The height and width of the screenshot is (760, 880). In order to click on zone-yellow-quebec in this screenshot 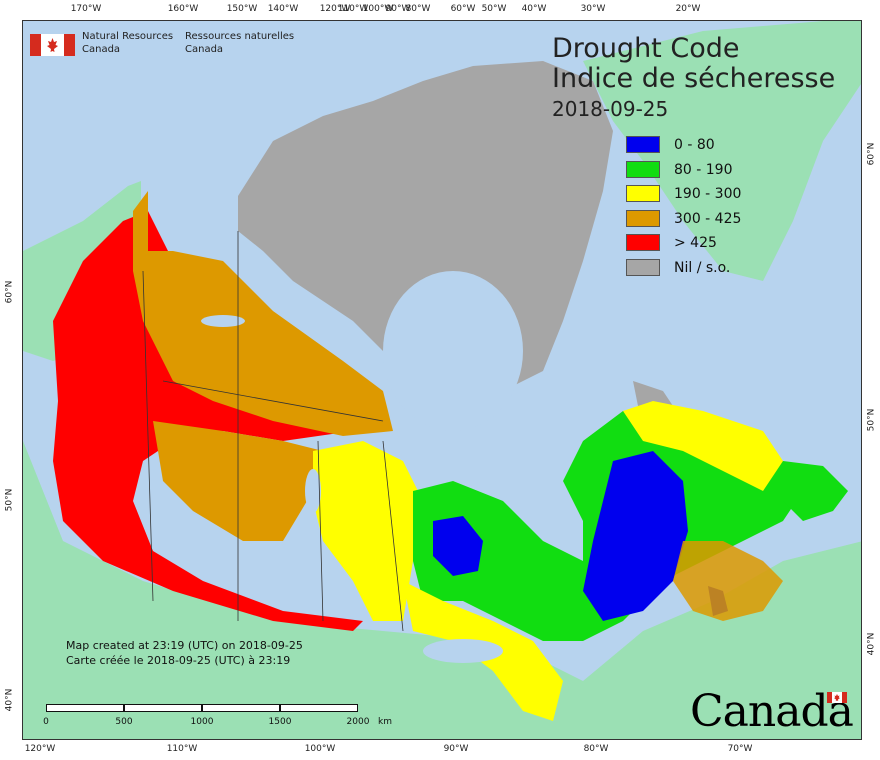, I will do `click(703, 446)`.